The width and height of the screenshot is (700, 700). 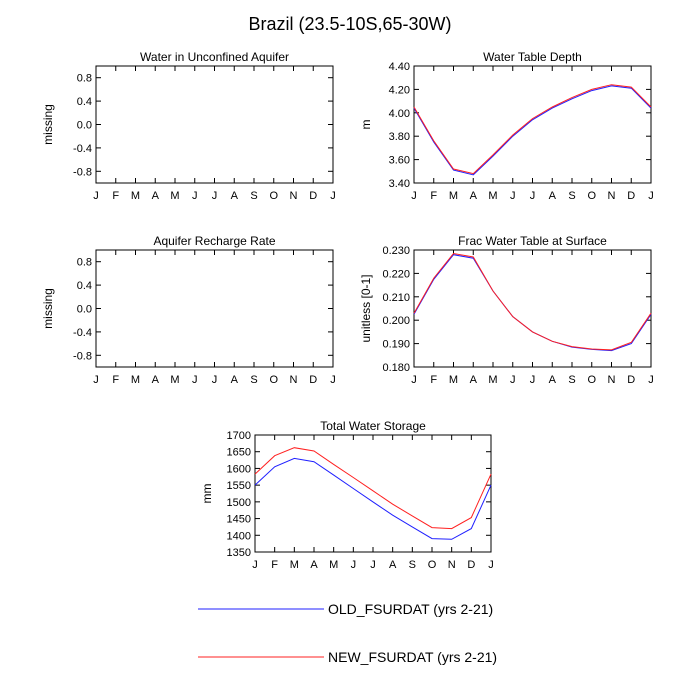 What do you see at coordinates (399, 161) in the screenshot?
I see `y-tick-label: 3.60` at bounding box center [399, 161].